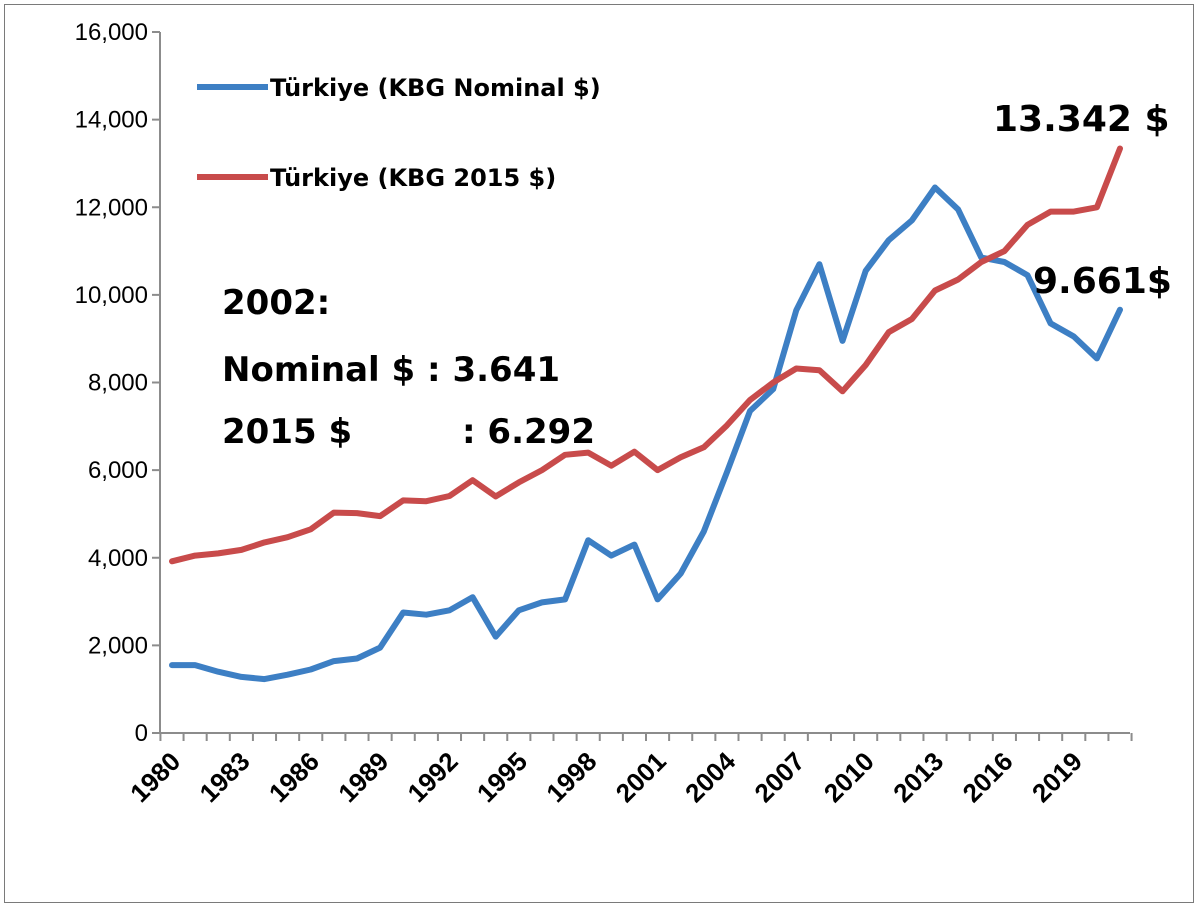 This screenshot has width=1200, height=909. What do you see at coordinates (710, 777) in the screenshot?
I see `x-tick-label: 2004` at bounding box center [710, 777].